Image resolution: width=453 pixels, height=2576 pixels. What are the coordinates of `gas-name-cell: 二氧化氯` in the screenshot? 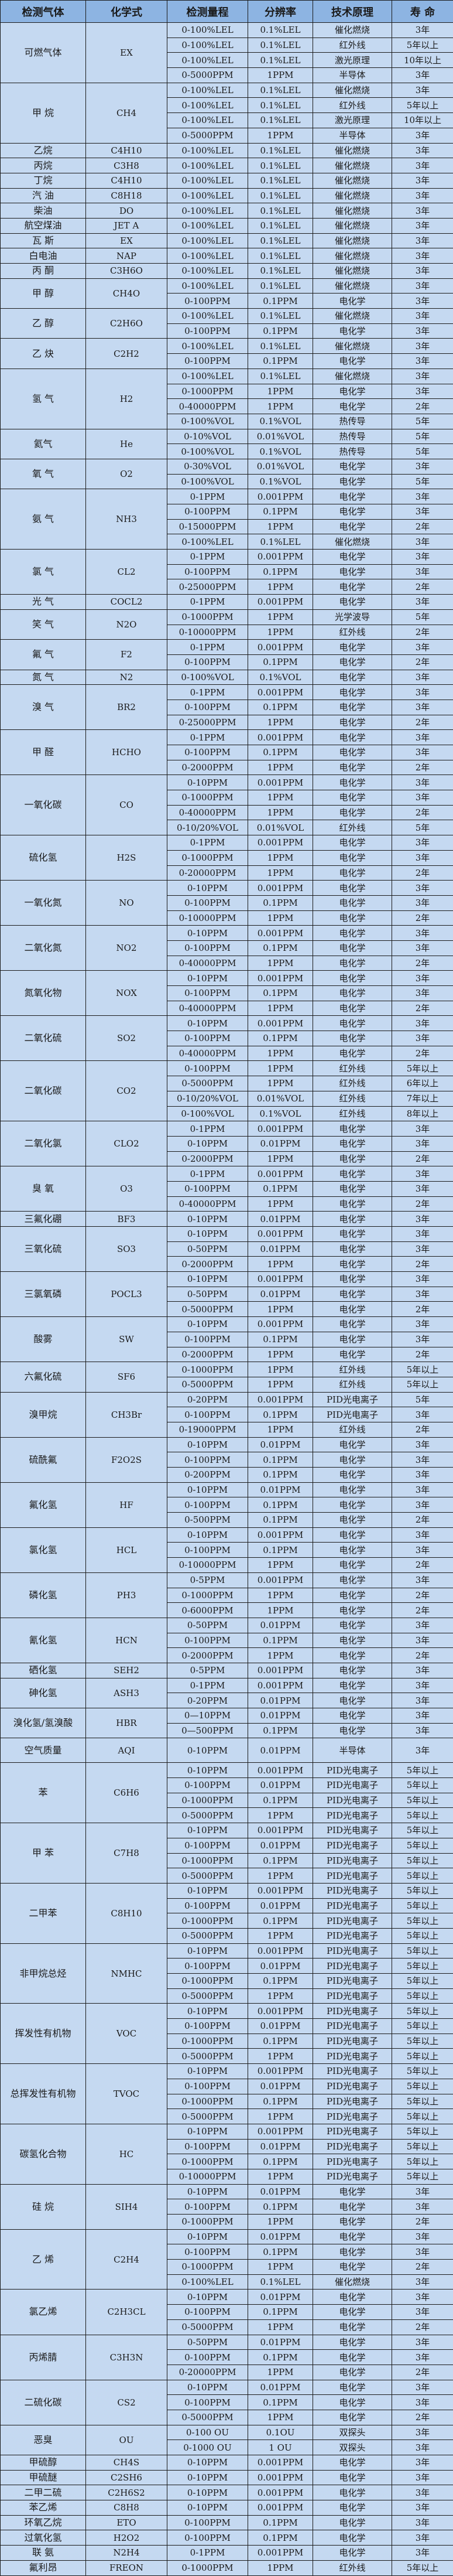 It's located at (44, 1143).